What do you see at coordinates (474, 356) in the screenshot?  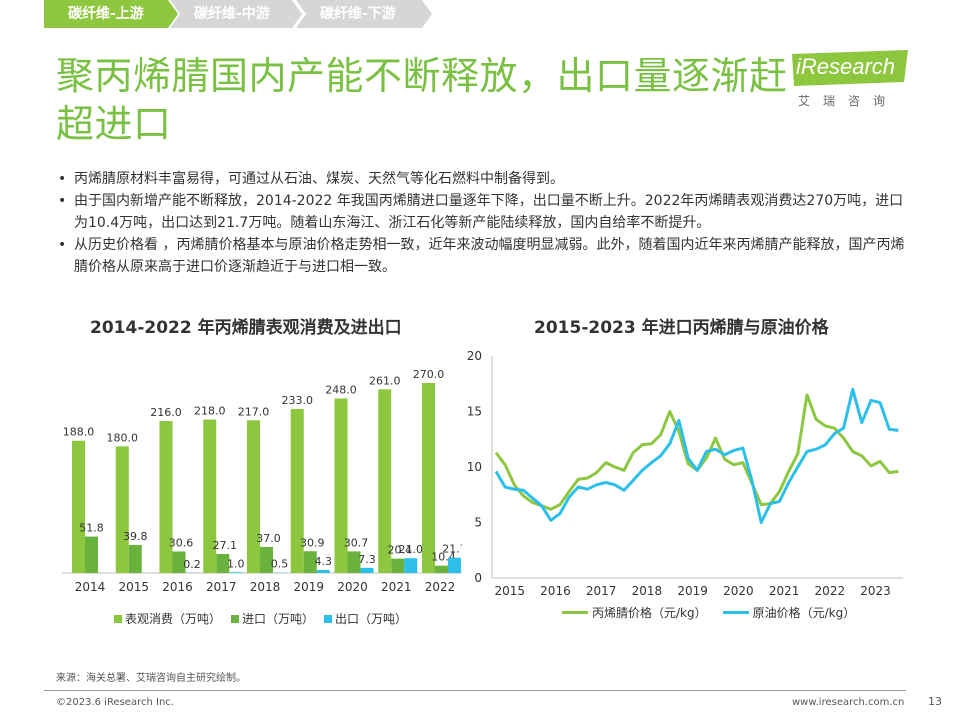 I see `line-y-tick-20: 20` at bounding box center [474, 356].